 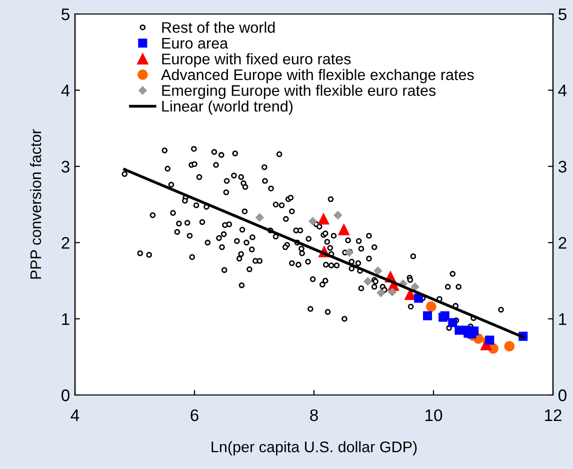 I want to click on x-tick-label: 6, so click(x=194, y=415).